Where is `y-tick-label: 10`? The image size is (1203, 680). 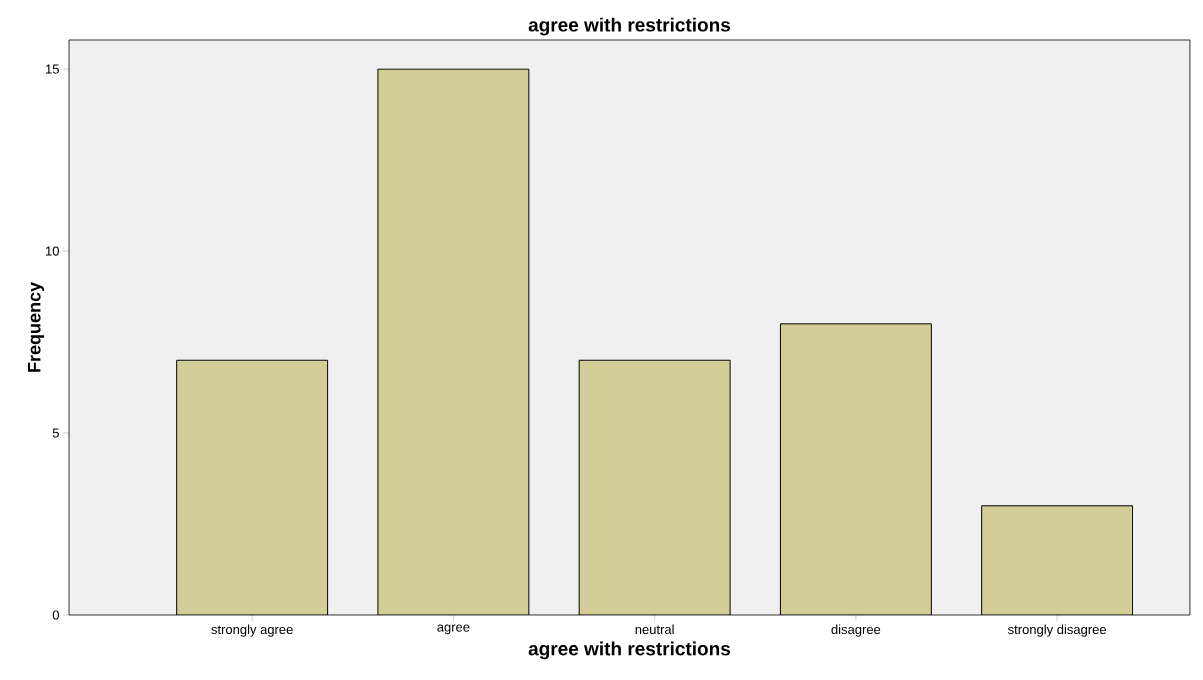
y-tick-label: 10 is located at coordinates (52, 251).